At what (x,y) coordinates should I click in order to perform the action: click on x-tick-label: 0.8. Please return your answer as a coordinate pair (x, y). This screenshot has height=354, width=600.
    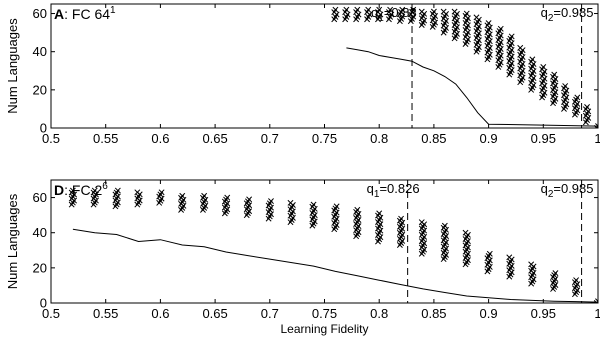
    Looking at the image, I should click on (379, 138).